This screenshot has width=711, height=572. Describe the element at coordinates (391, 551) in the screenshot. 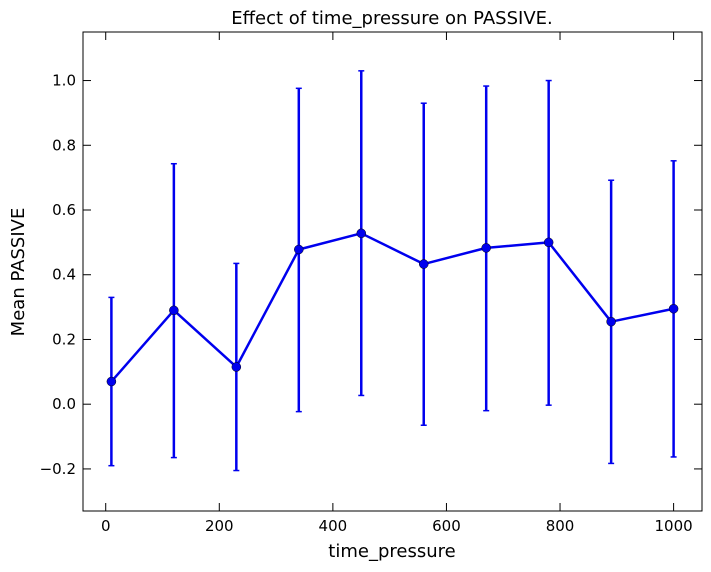

I see `x-axis-title: time_pressure` at that location.